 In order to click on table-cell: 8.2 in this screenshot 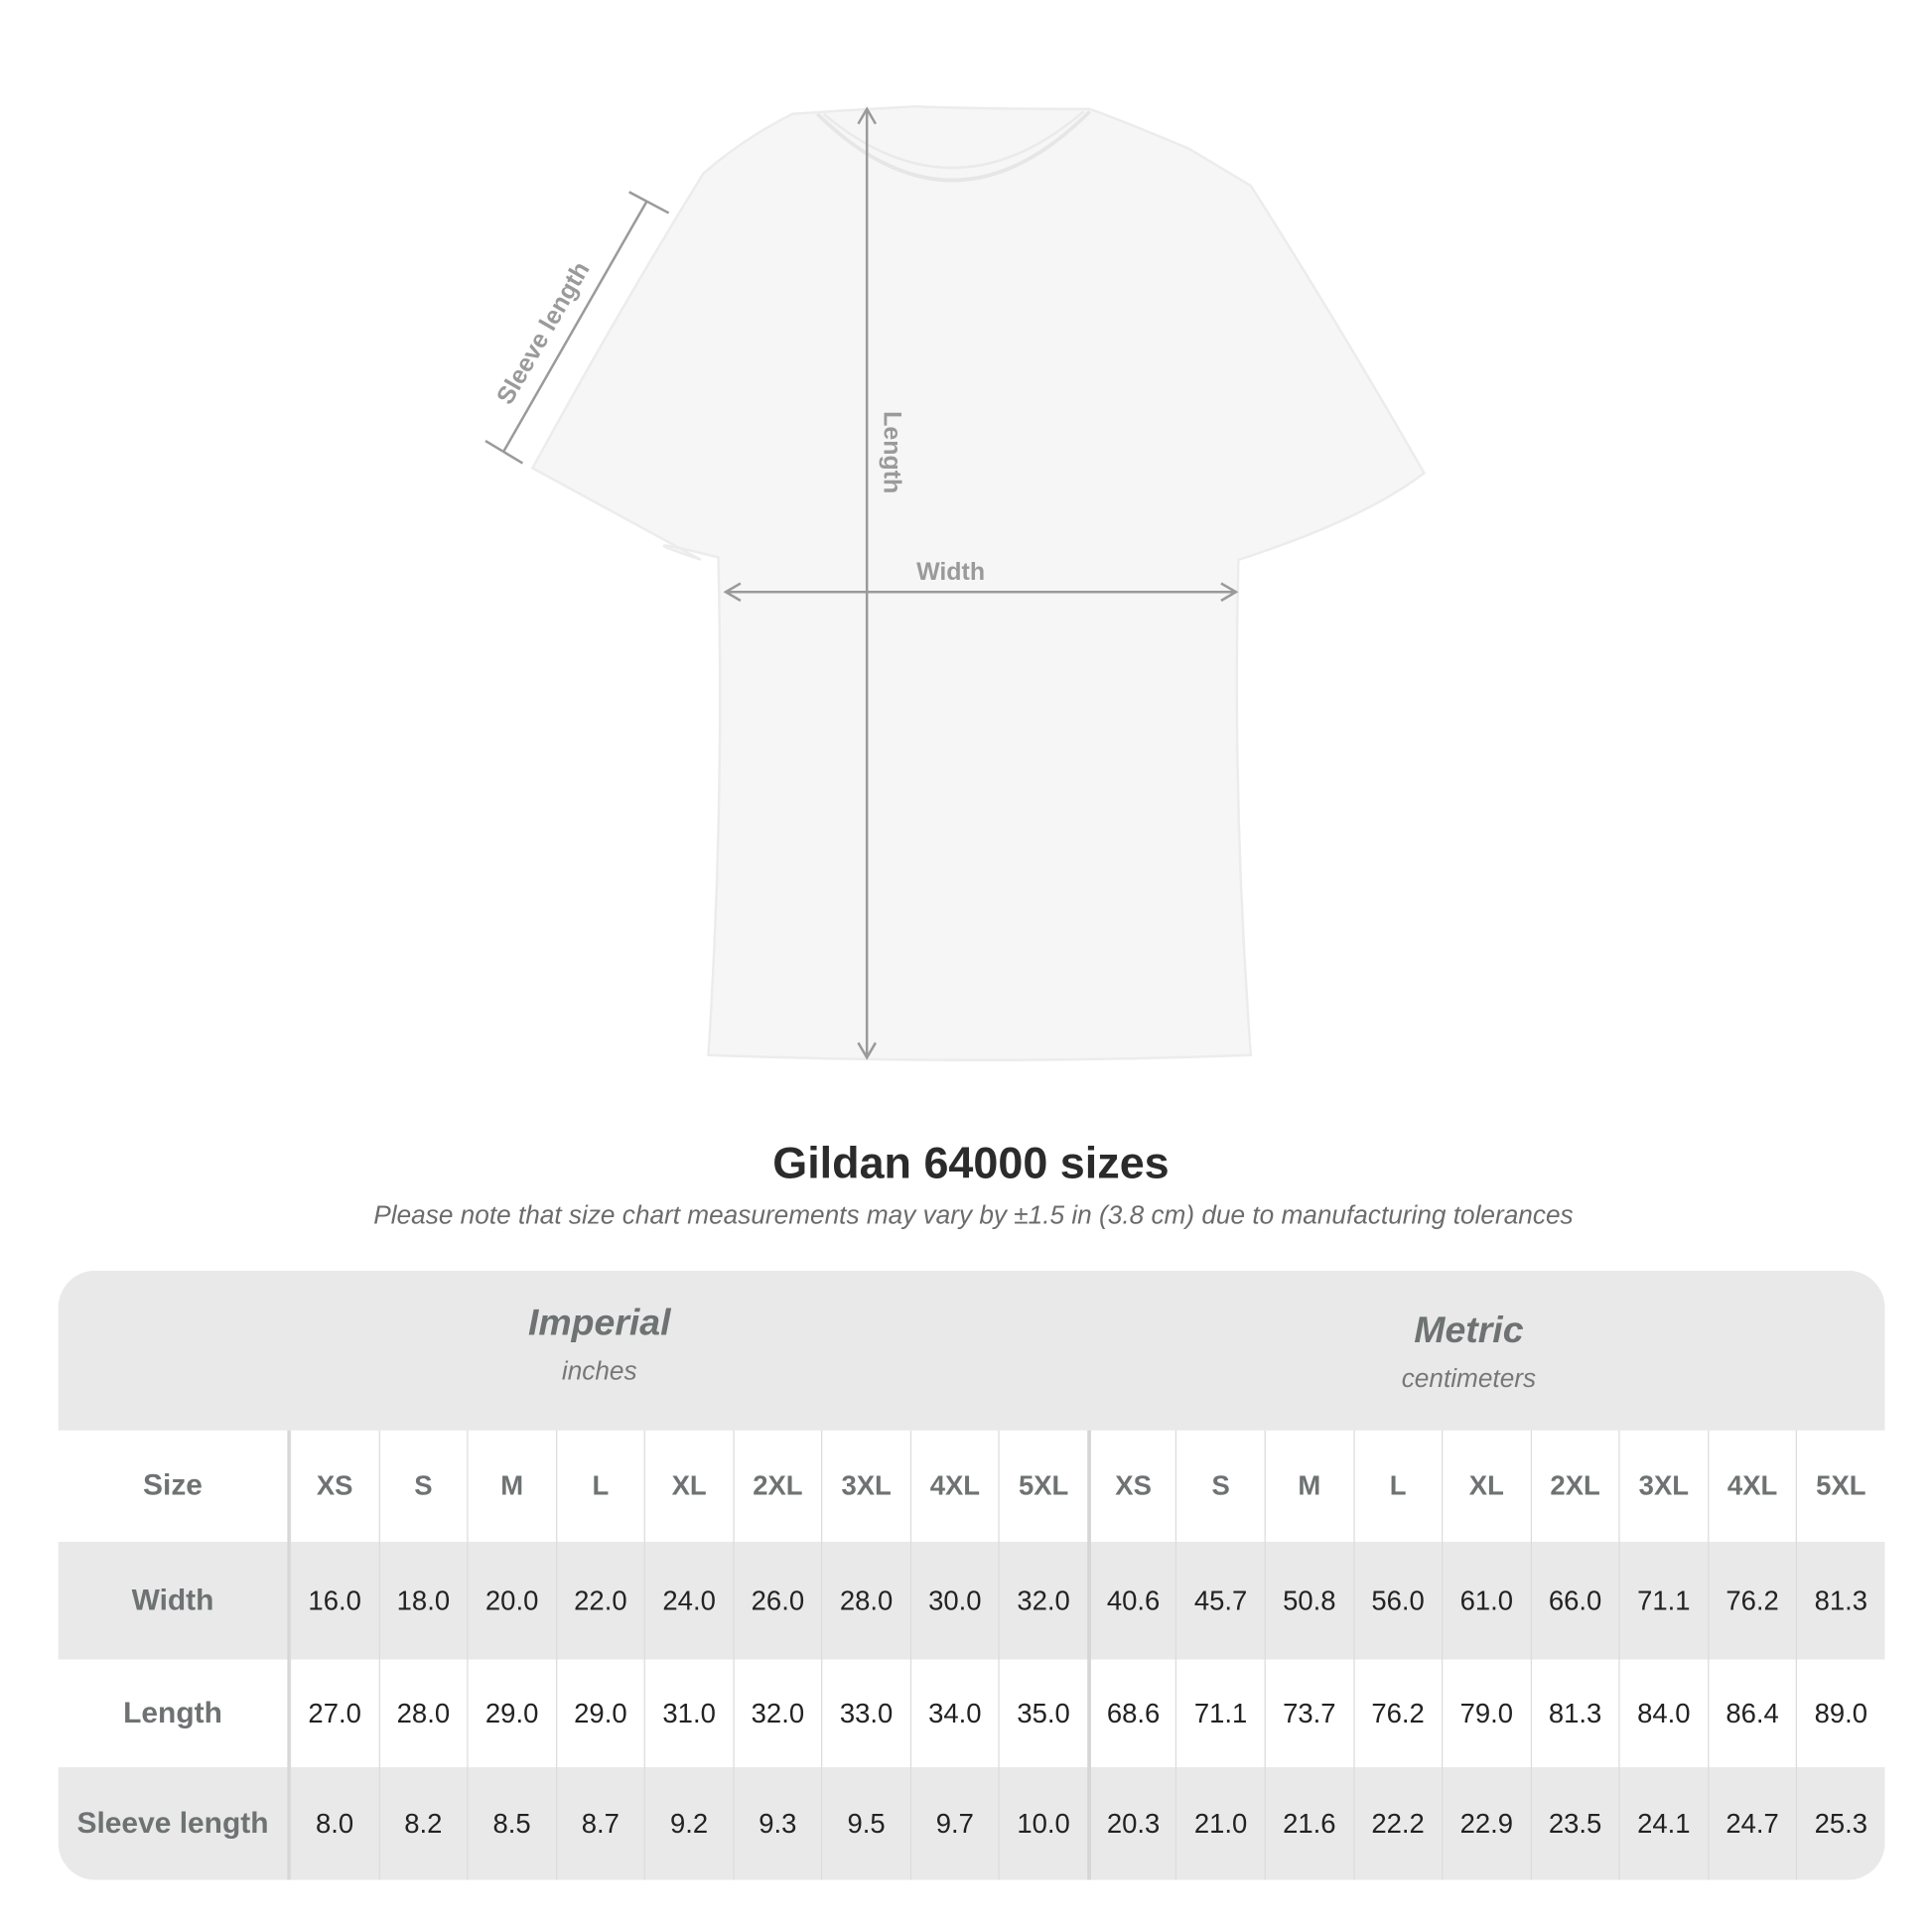, I will do `click(423, 1823)`.